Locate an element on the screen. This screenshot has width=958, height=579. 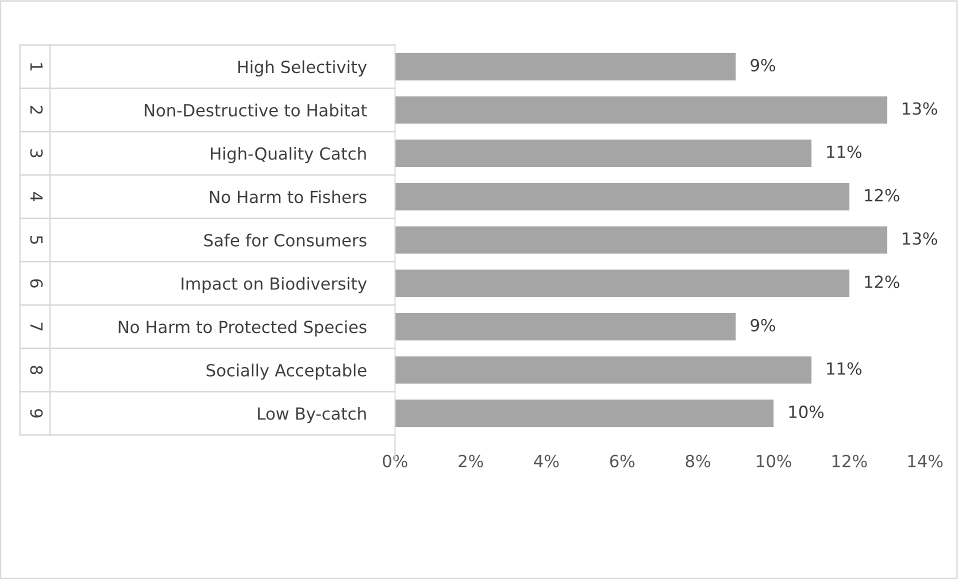
y-tick-label: High-Quality Catch is located at coordinates (288, 155).